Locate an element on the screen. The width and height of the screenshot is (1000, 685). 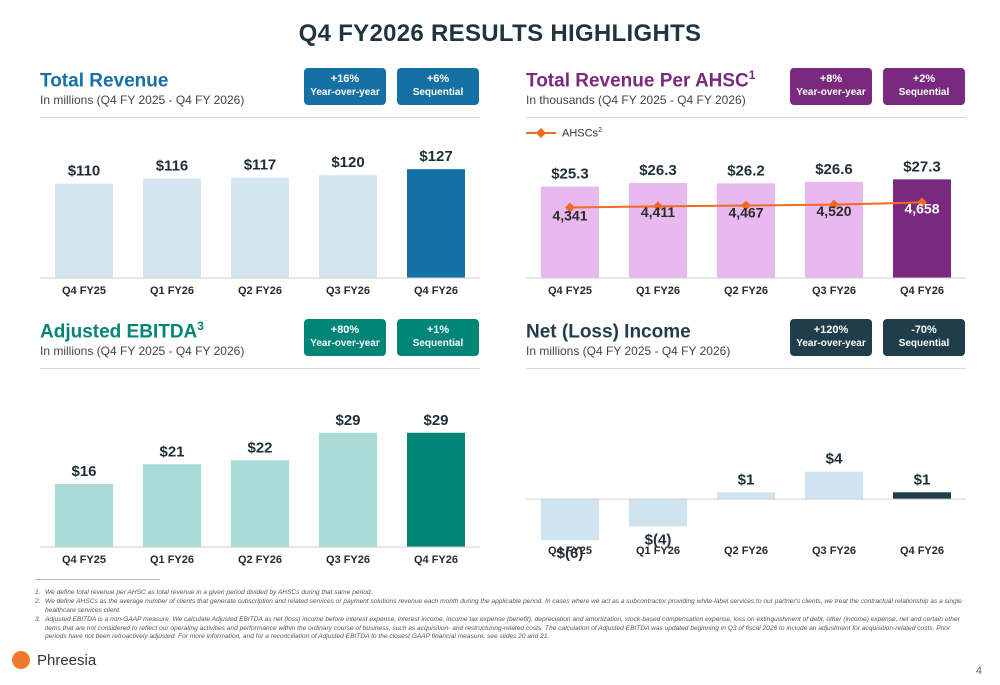
ahsc-legend-marker-icon is located at coordinates (541, 133).